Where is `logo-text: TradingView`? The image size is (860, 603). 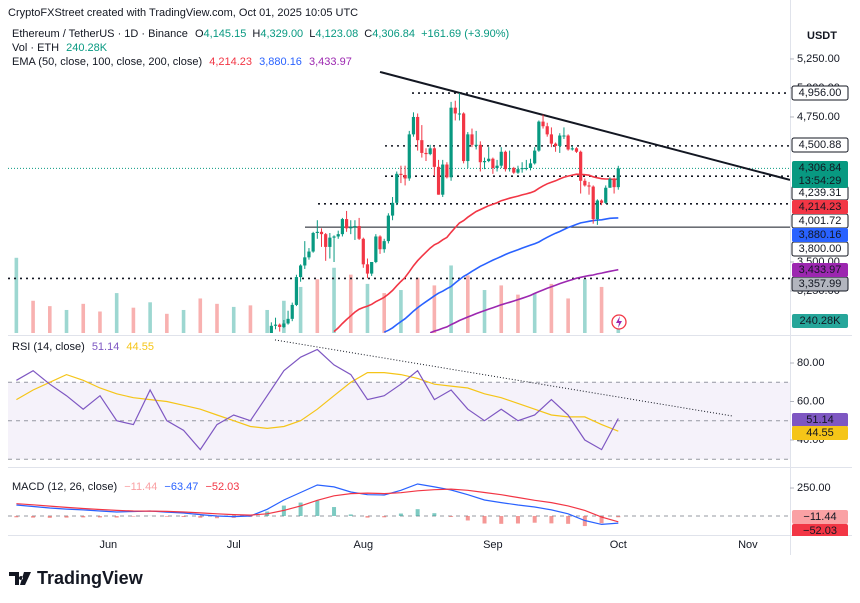
logo-text: TradingView is located at coordinates (90, 578).